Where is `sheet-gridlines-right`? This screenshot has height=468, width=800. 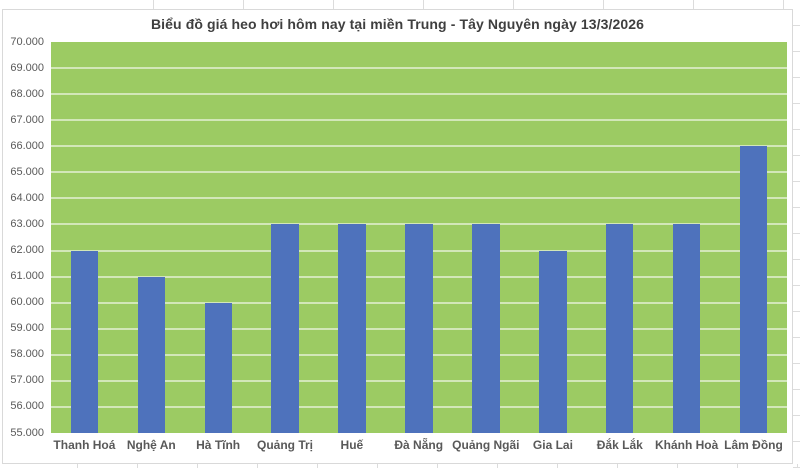
sheet-gridlines-right is located at coordinates (796, 234).